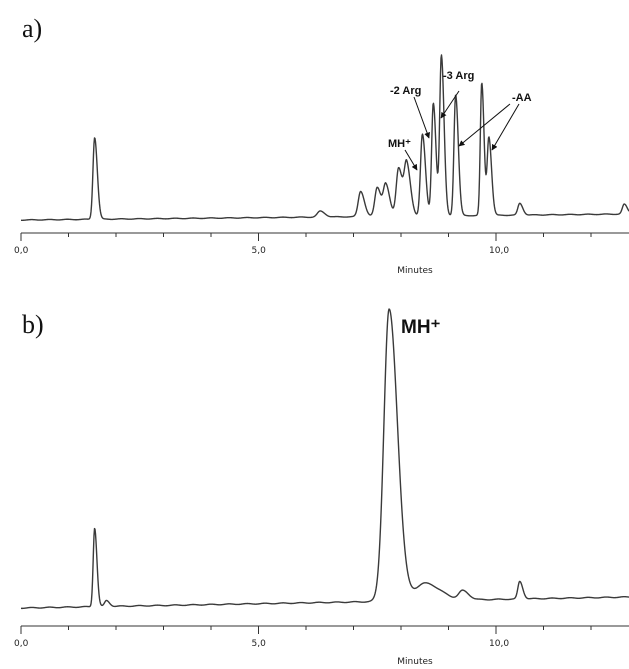  I want to click on panel-b-label: b), so click(33, 324).